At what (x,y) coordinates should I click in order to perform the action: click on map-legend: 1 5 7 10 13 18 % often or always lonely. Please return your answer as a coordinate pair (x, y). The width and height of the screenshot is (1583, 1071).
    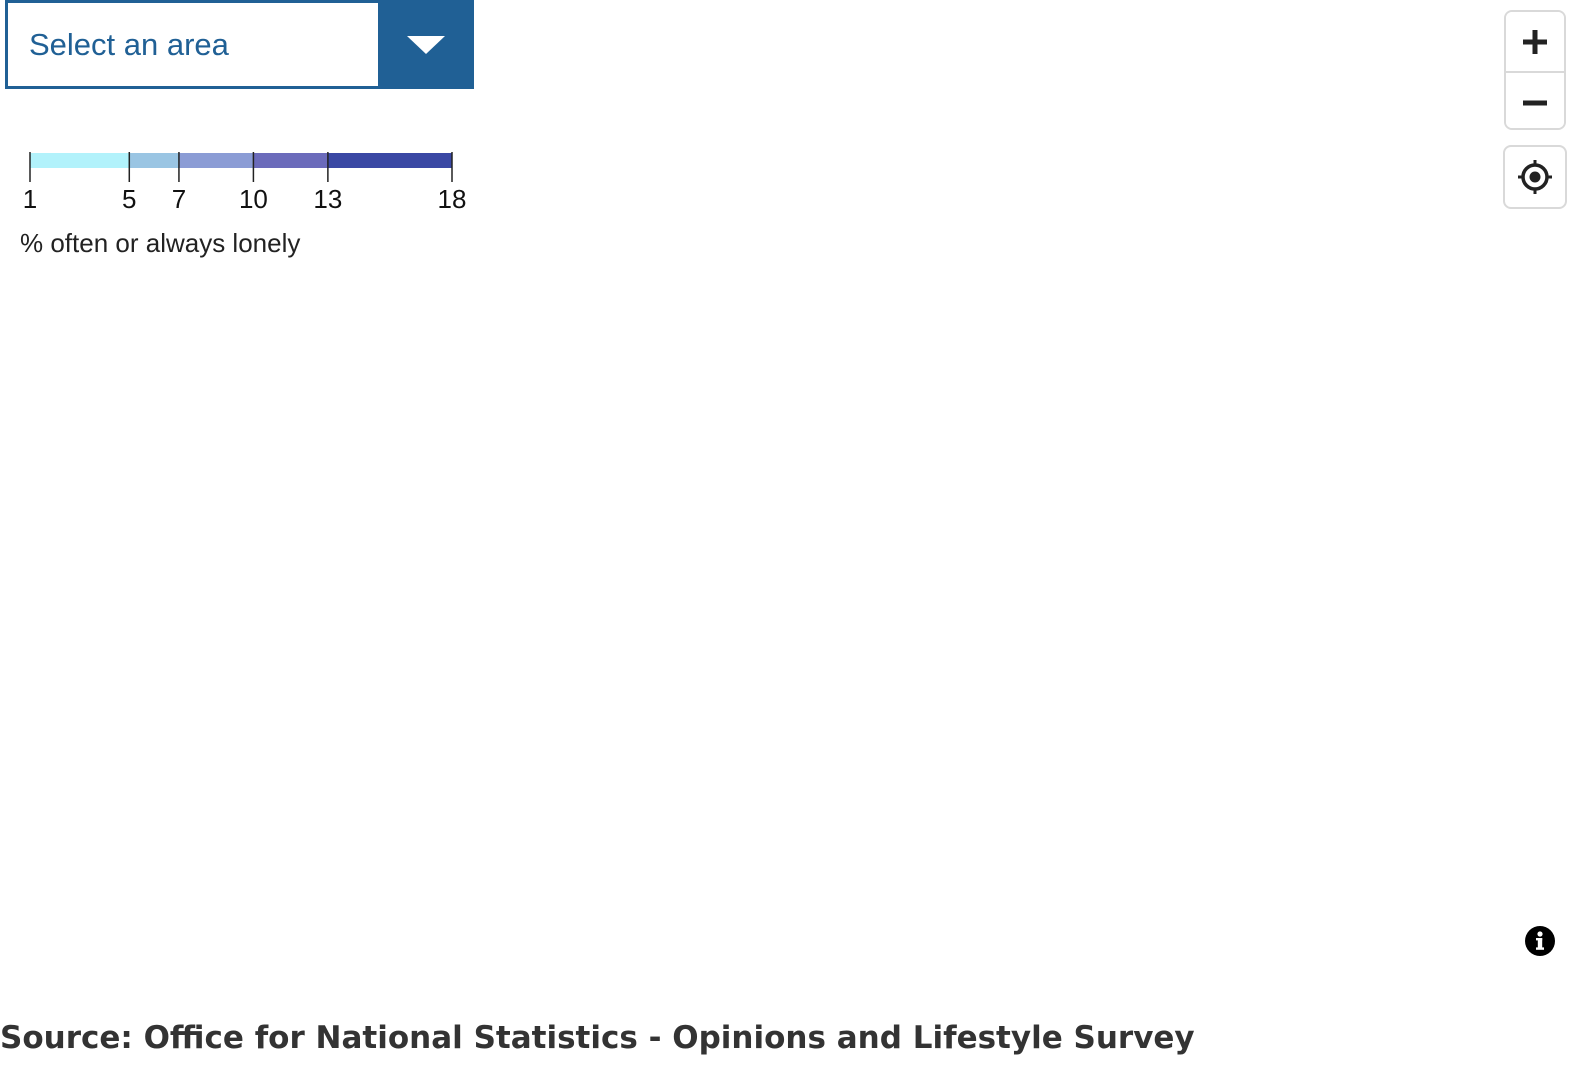
    Looking at the image, I should click on (250, 205).